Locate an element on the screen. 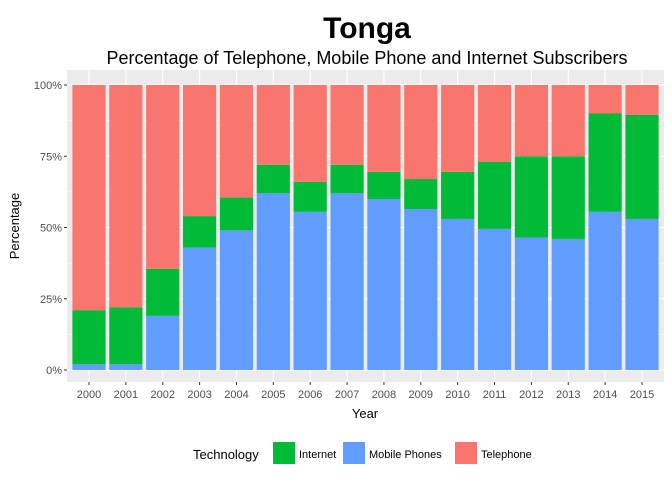  y-axis-ticks: 0% 25% 50% 75% 100% is located at coordinates (50, 228).